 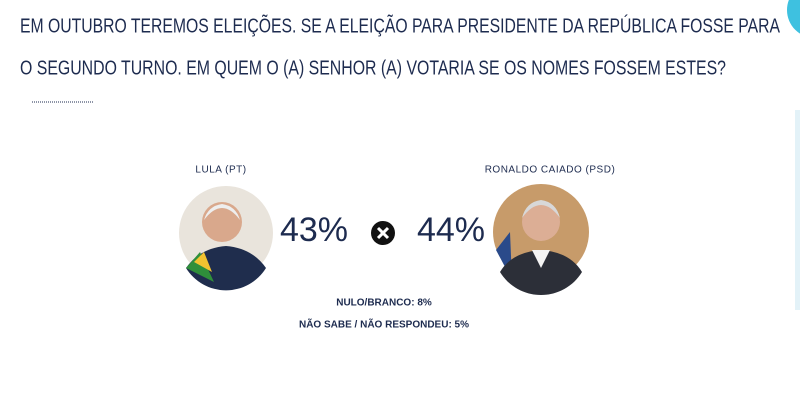 I want to click on other-result: NULO/BRANCO: 8%, so click(x=384, y=303).